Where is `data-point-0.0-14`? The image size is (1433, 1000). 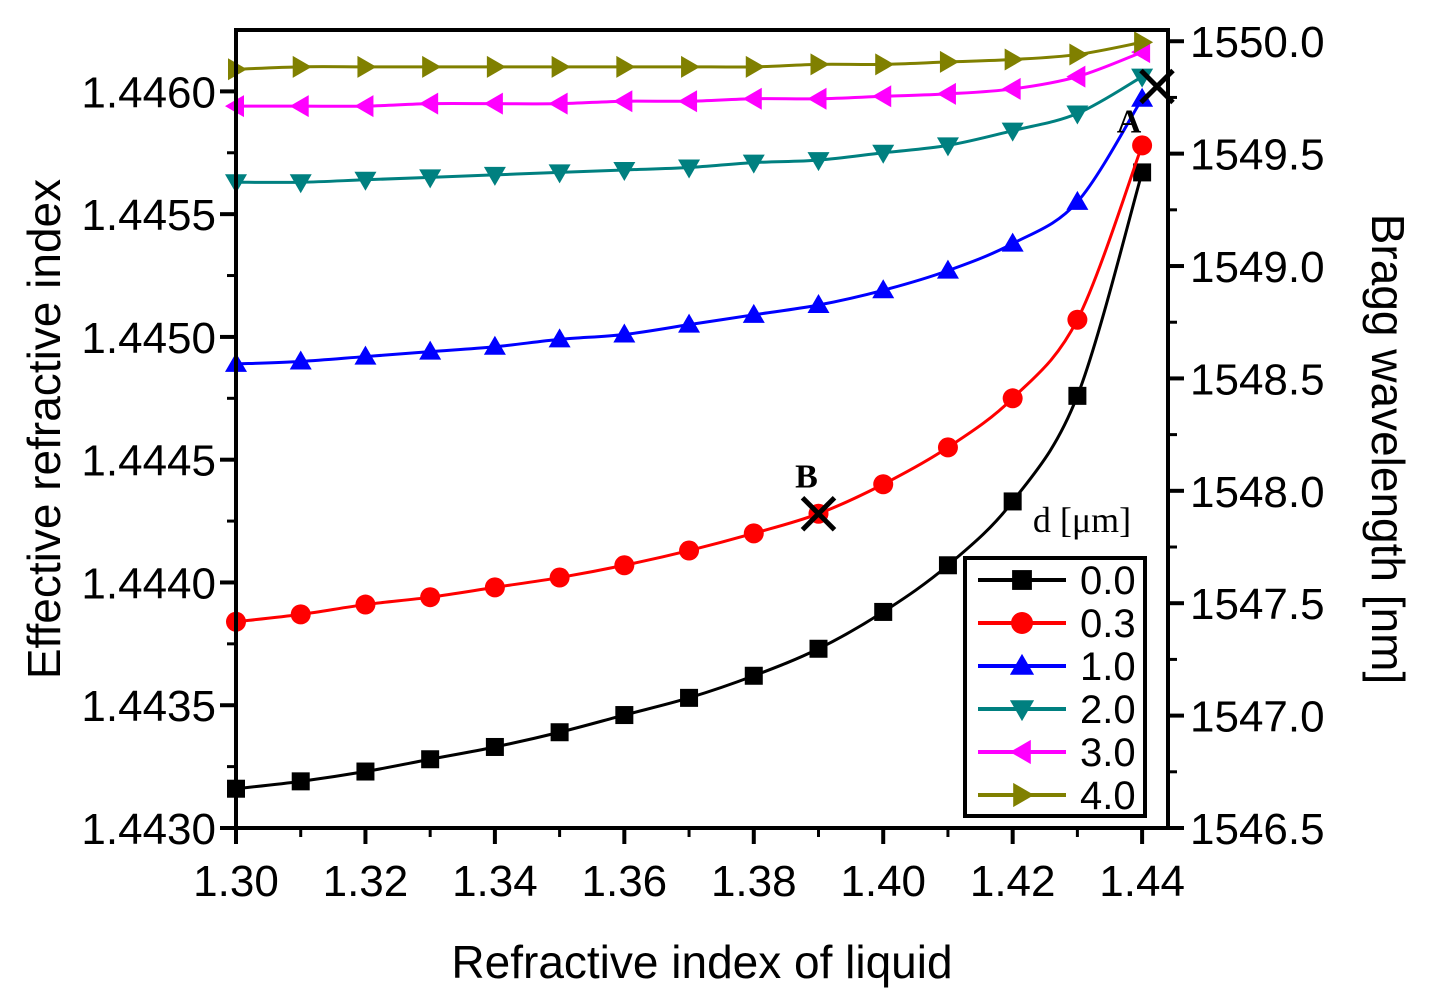 data-point-0.0-14 is located at coordinates (1142, 172).